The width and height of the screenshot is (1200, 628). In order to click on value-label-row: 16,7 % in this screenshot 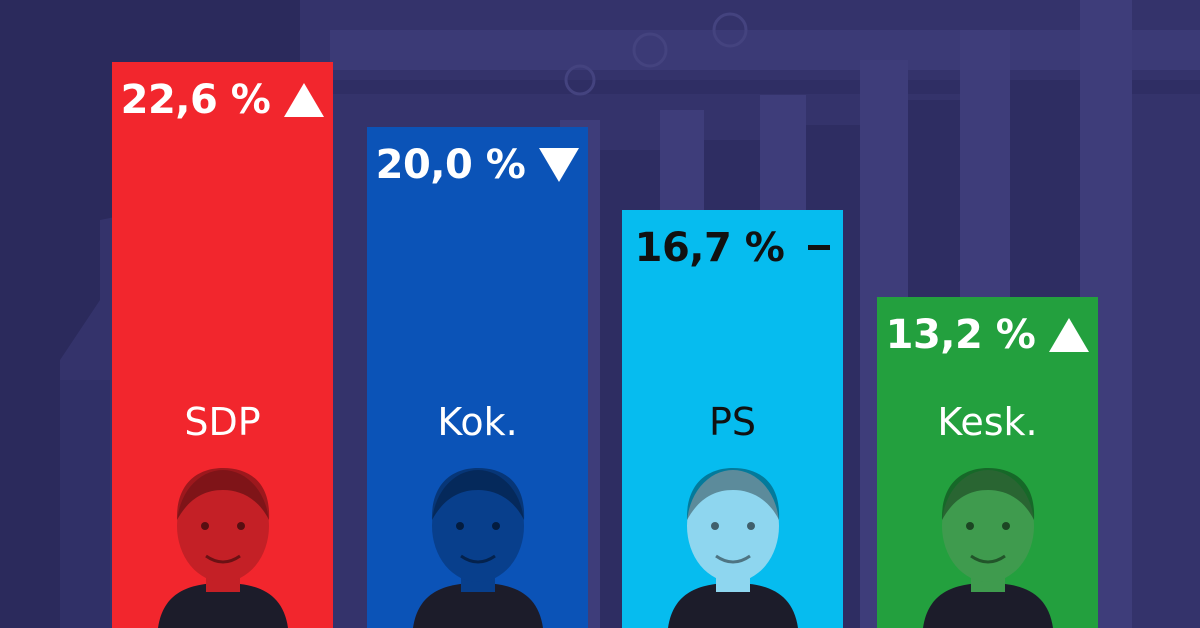, I will do `click(732, 248)`.